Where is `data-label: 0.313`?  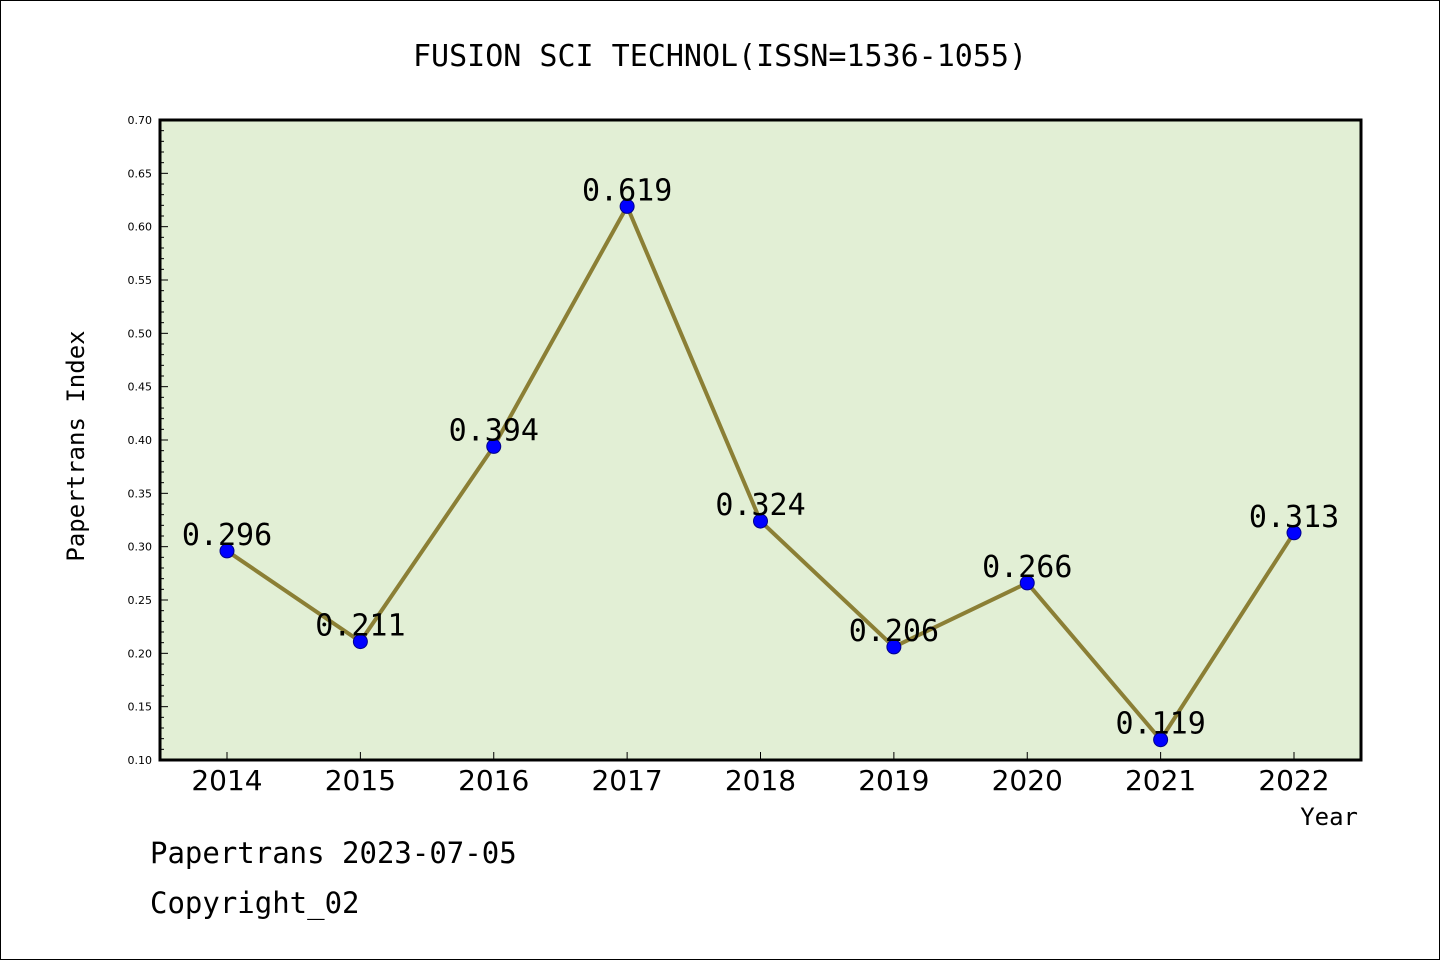 data-label: 0.313 is located at coordinates (1294, 517).